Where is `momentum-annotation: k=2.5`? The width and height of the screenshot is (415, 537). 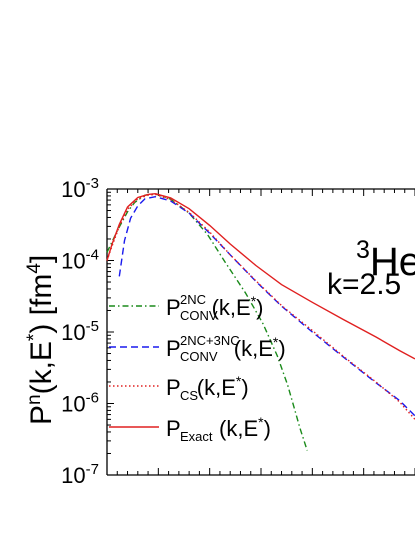 momentum-annotation: k=2.5 is located at coordinates (364, 284).